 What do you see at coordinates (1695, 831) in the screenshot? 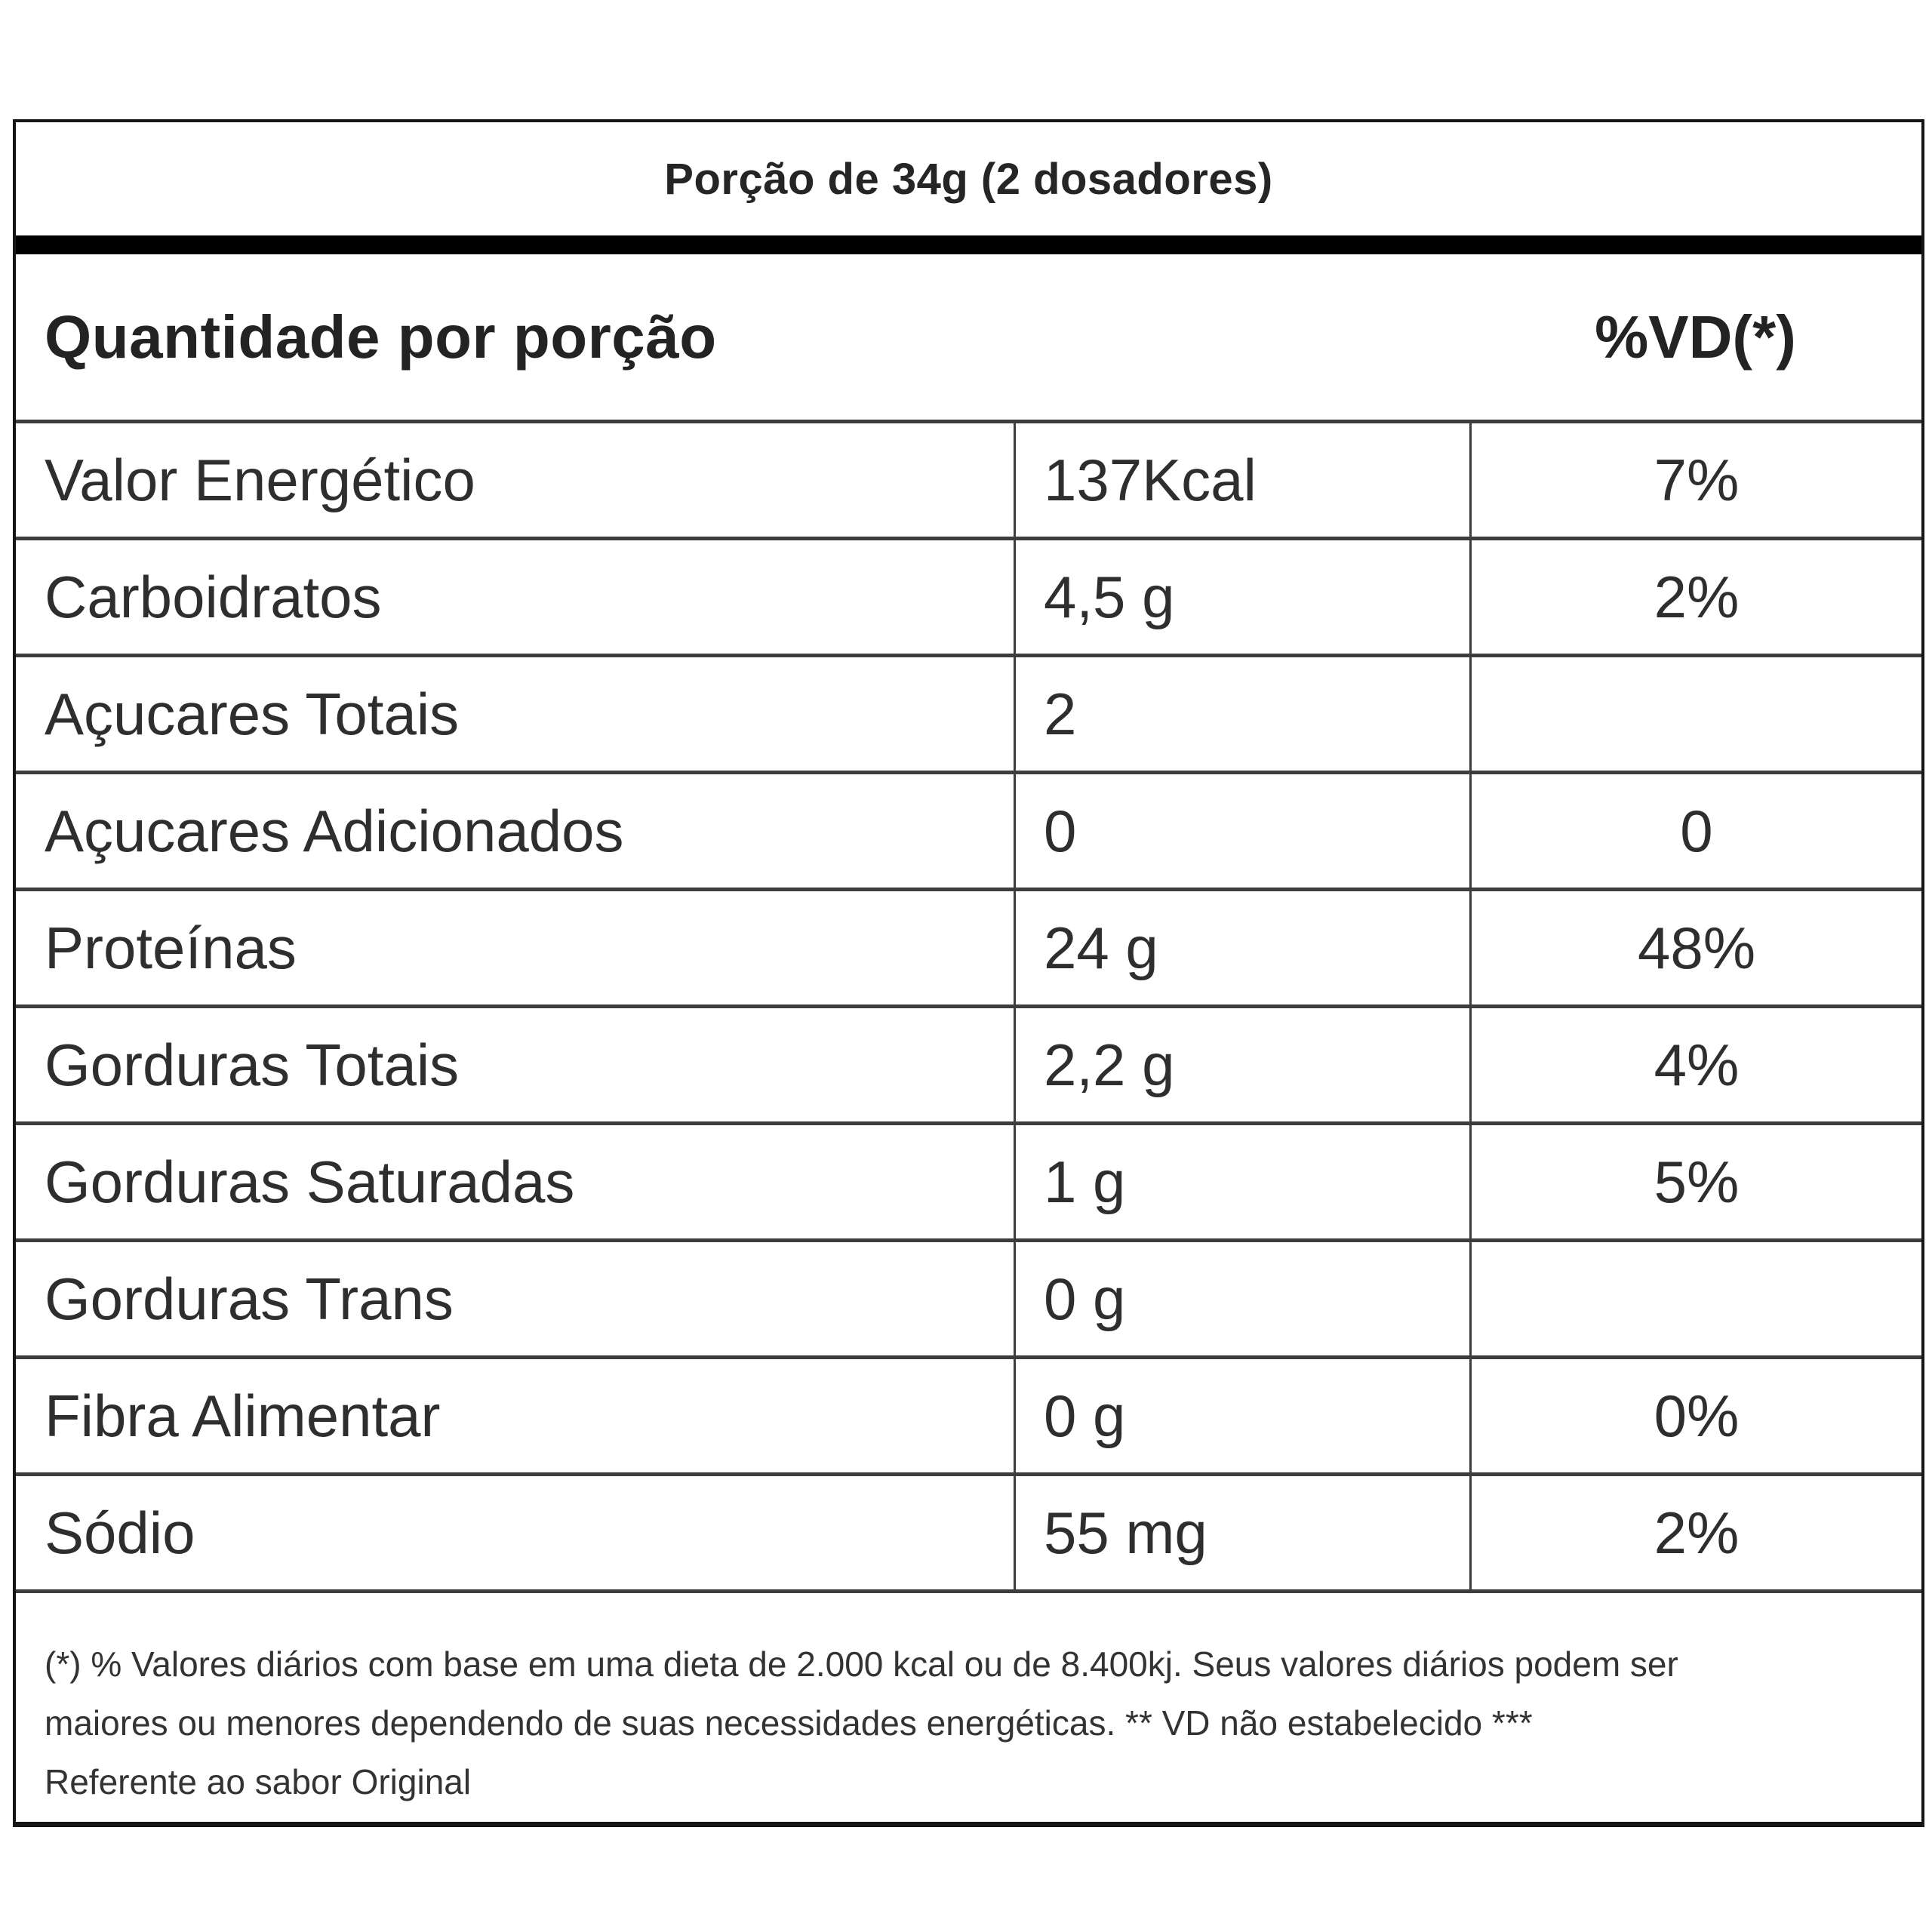
I see `nutrient-daily-value: 0` at bounding box center [1695, 831].